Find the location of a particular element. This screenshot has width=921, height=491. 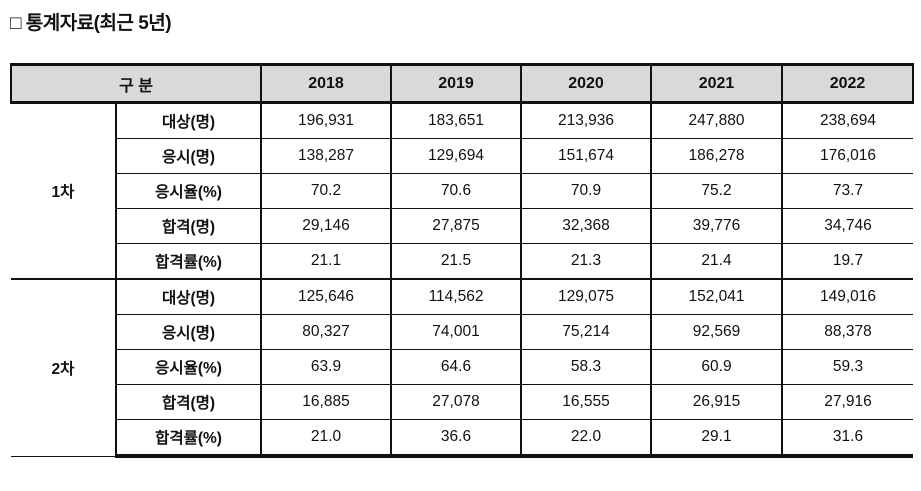

cell-value: 75,214 is located at coordinates (586, 332).